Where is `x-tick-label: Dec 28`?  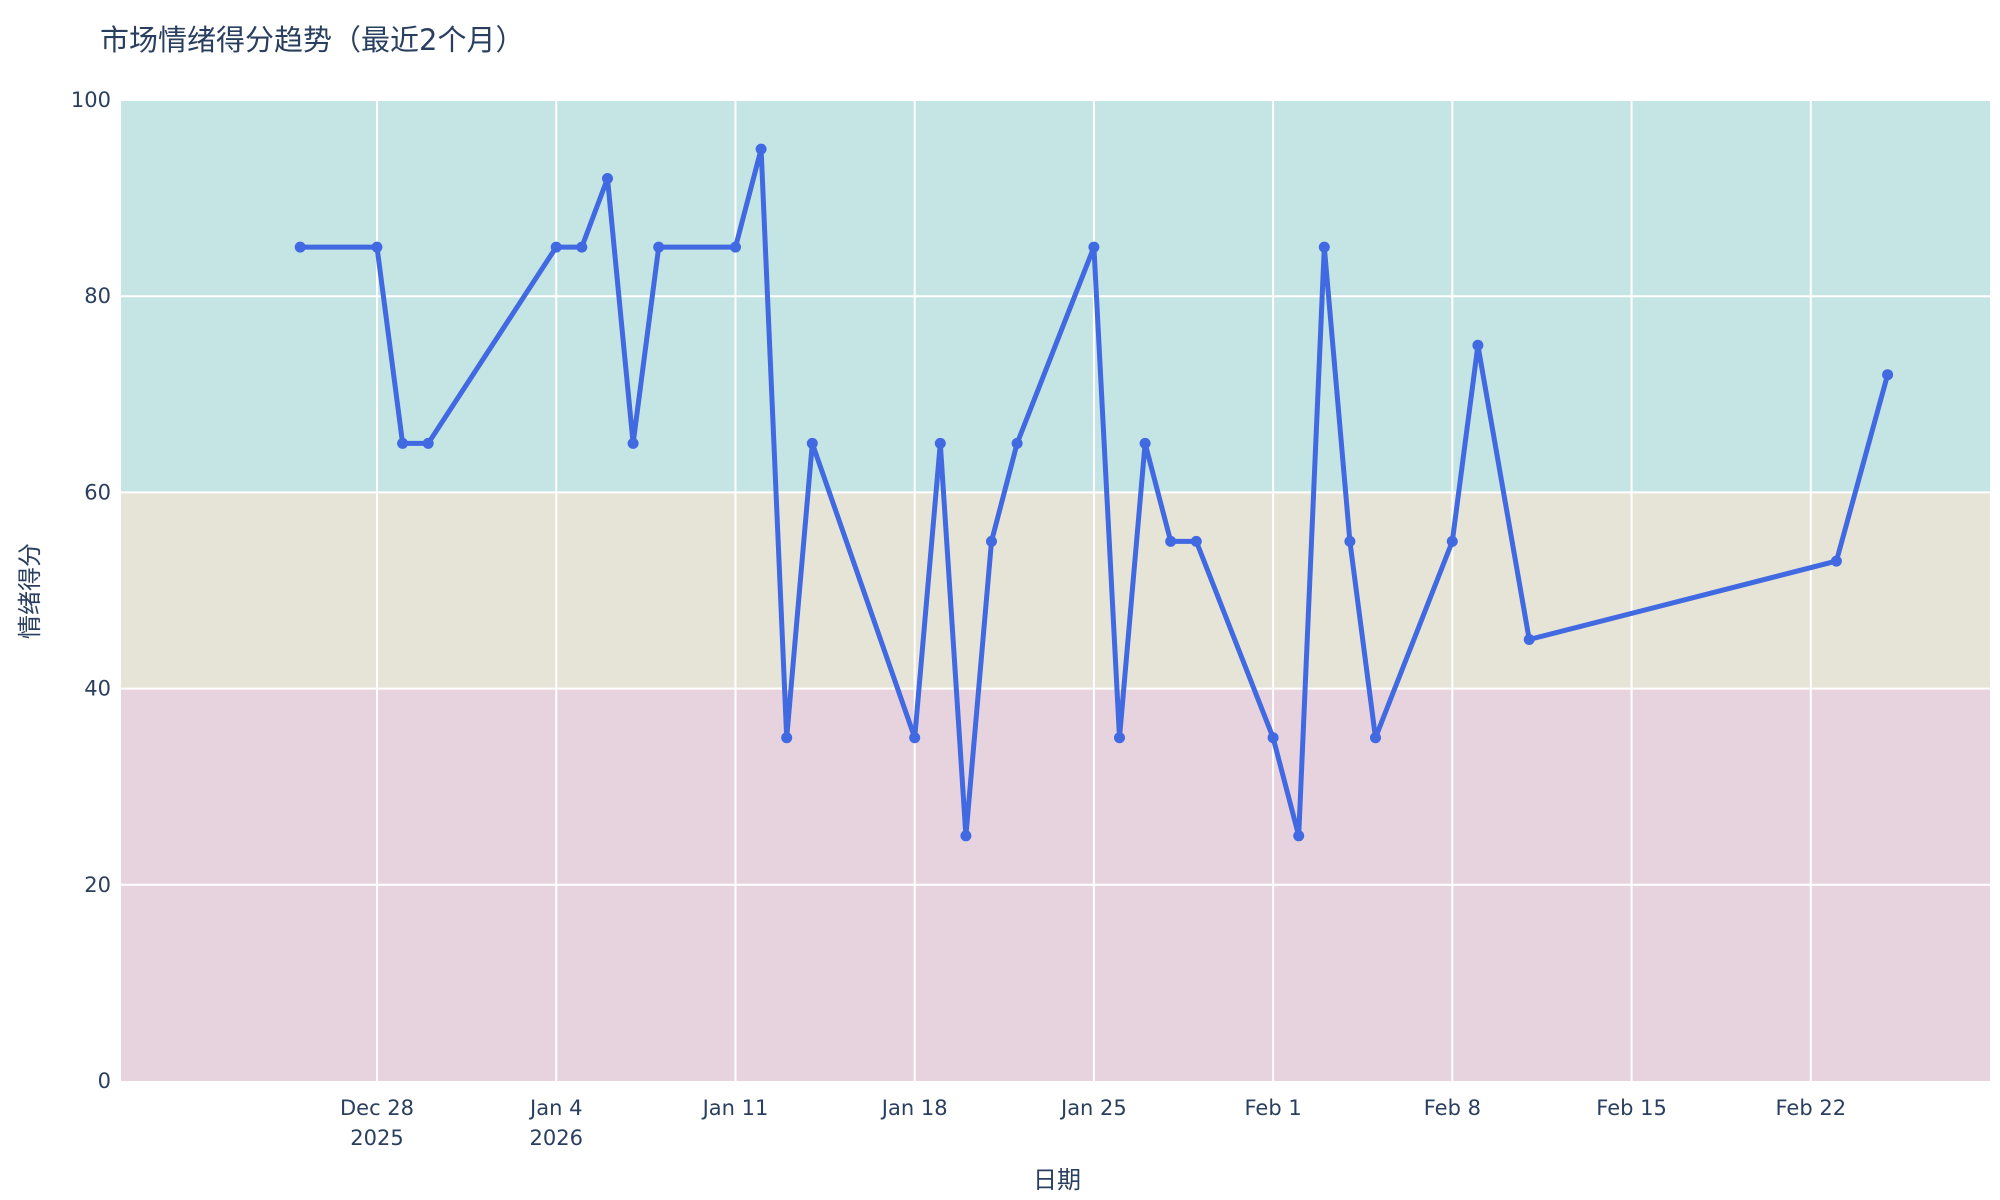 x-tick-label: Dec 28 is located at coordinates (377, 1108).